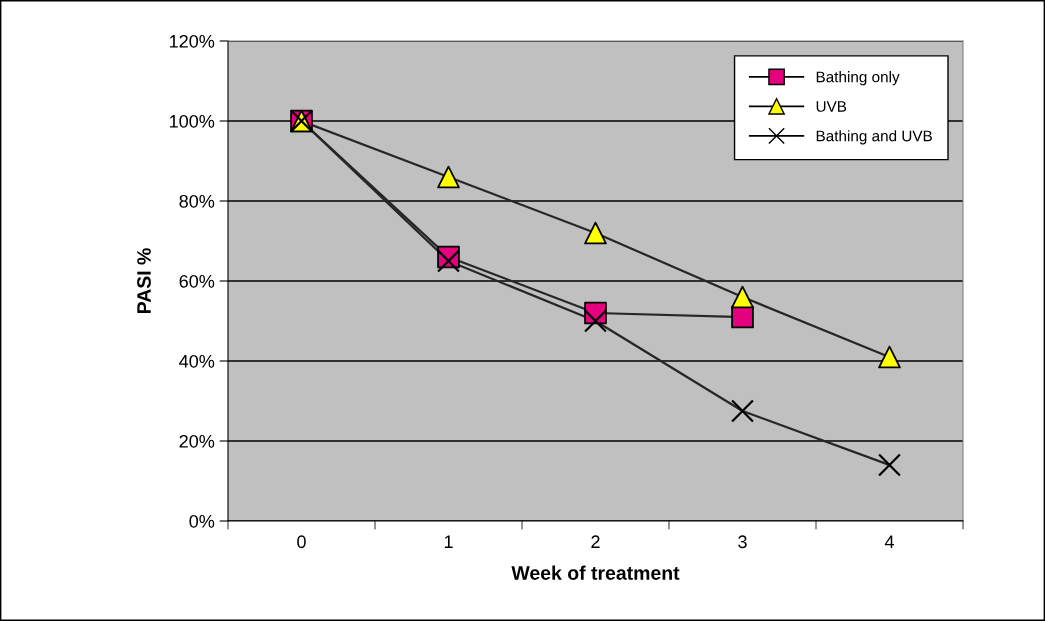  Describe the element at coordinates (448, 541) in the screenshot. I see `x-tick-label: 1` at that location.